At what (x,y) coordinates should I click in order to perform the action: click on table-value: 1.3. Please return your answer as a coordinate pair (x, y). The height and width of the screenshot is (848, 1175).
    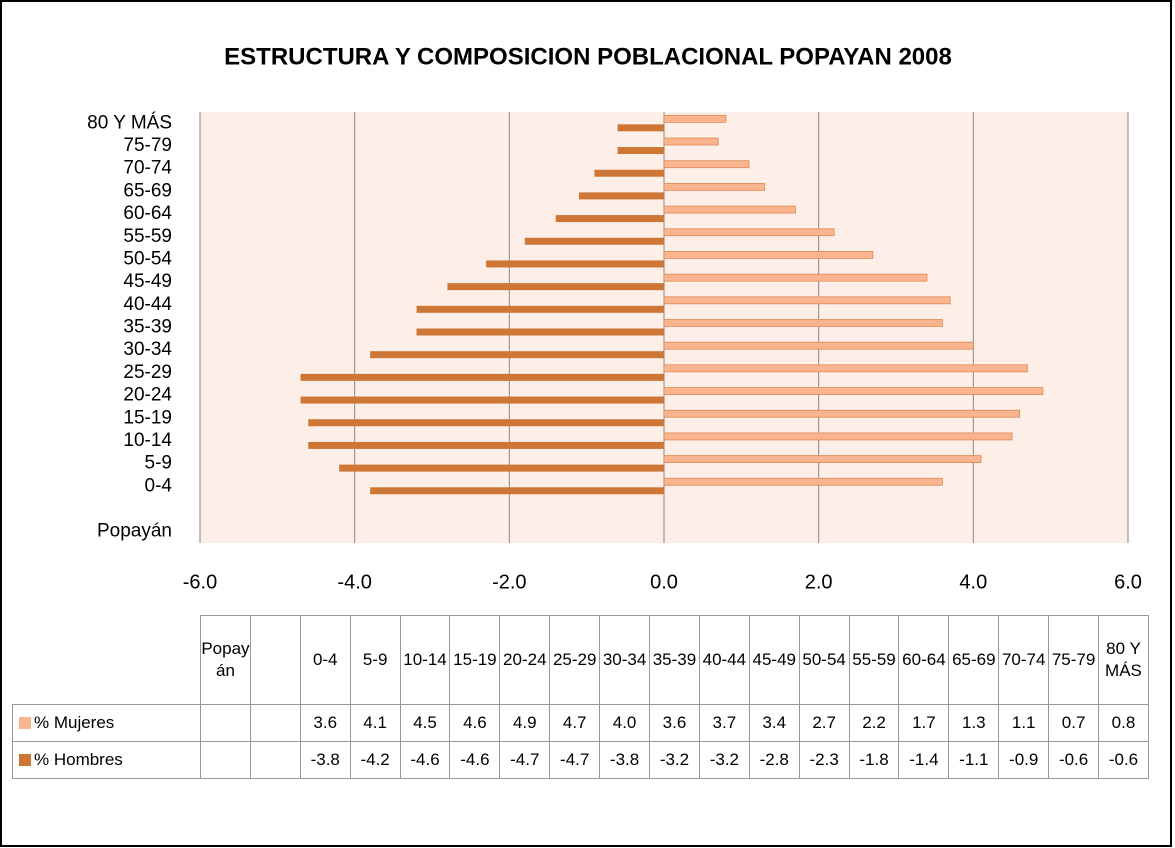
    Looking at the image, I should click on (974, 723).